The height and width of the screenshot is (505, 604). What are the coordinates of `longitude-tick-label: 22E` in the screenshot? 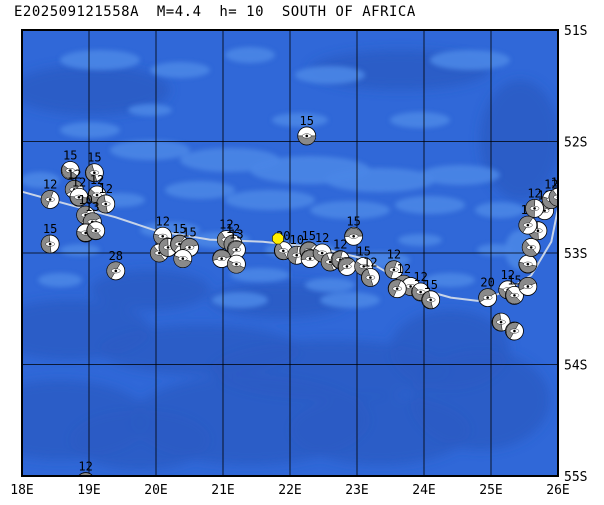 It's located at (289, 490).